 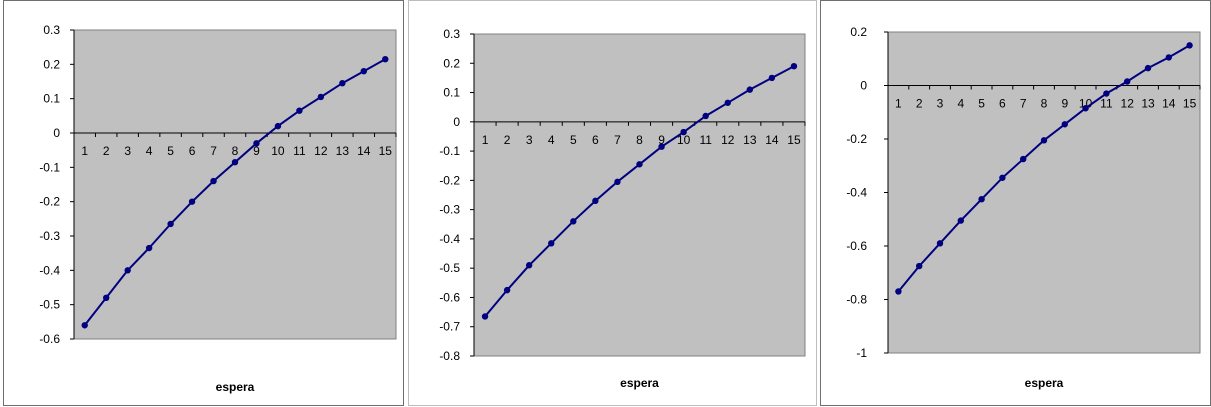 What do you see at coordinates (1086, 104) in the screenshot?
I see `x-tick-label: 10` at bounding box center [1086, 104].